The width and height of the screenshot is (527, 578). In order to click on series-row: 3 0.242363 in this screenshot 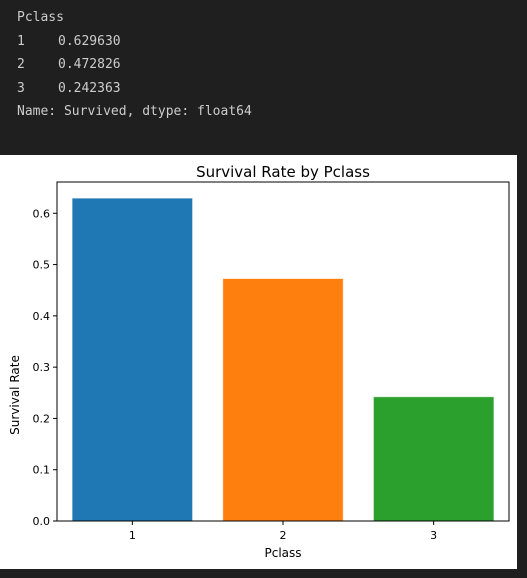, I will do `click(134, 89)`.